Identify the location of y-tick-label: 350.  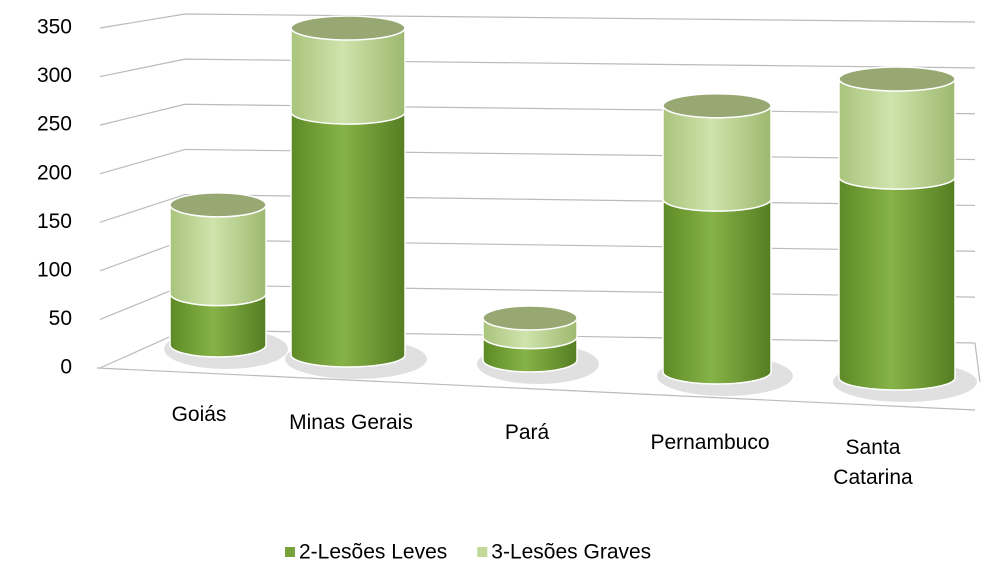
(54, 27).